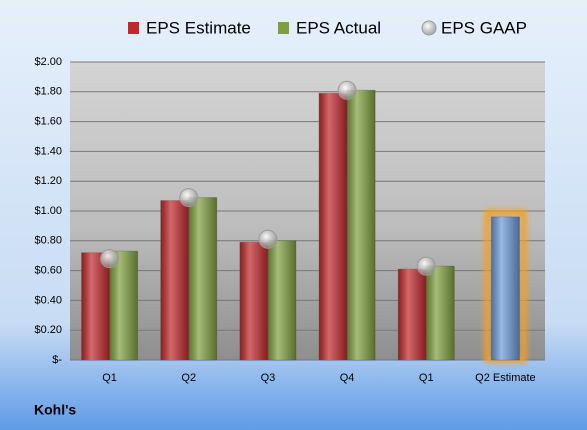 This screenshot has height=430, width=587. Describe the element at coordinates (57, 360) in the screenshot. I see `y-tick-label: $-` at that location.